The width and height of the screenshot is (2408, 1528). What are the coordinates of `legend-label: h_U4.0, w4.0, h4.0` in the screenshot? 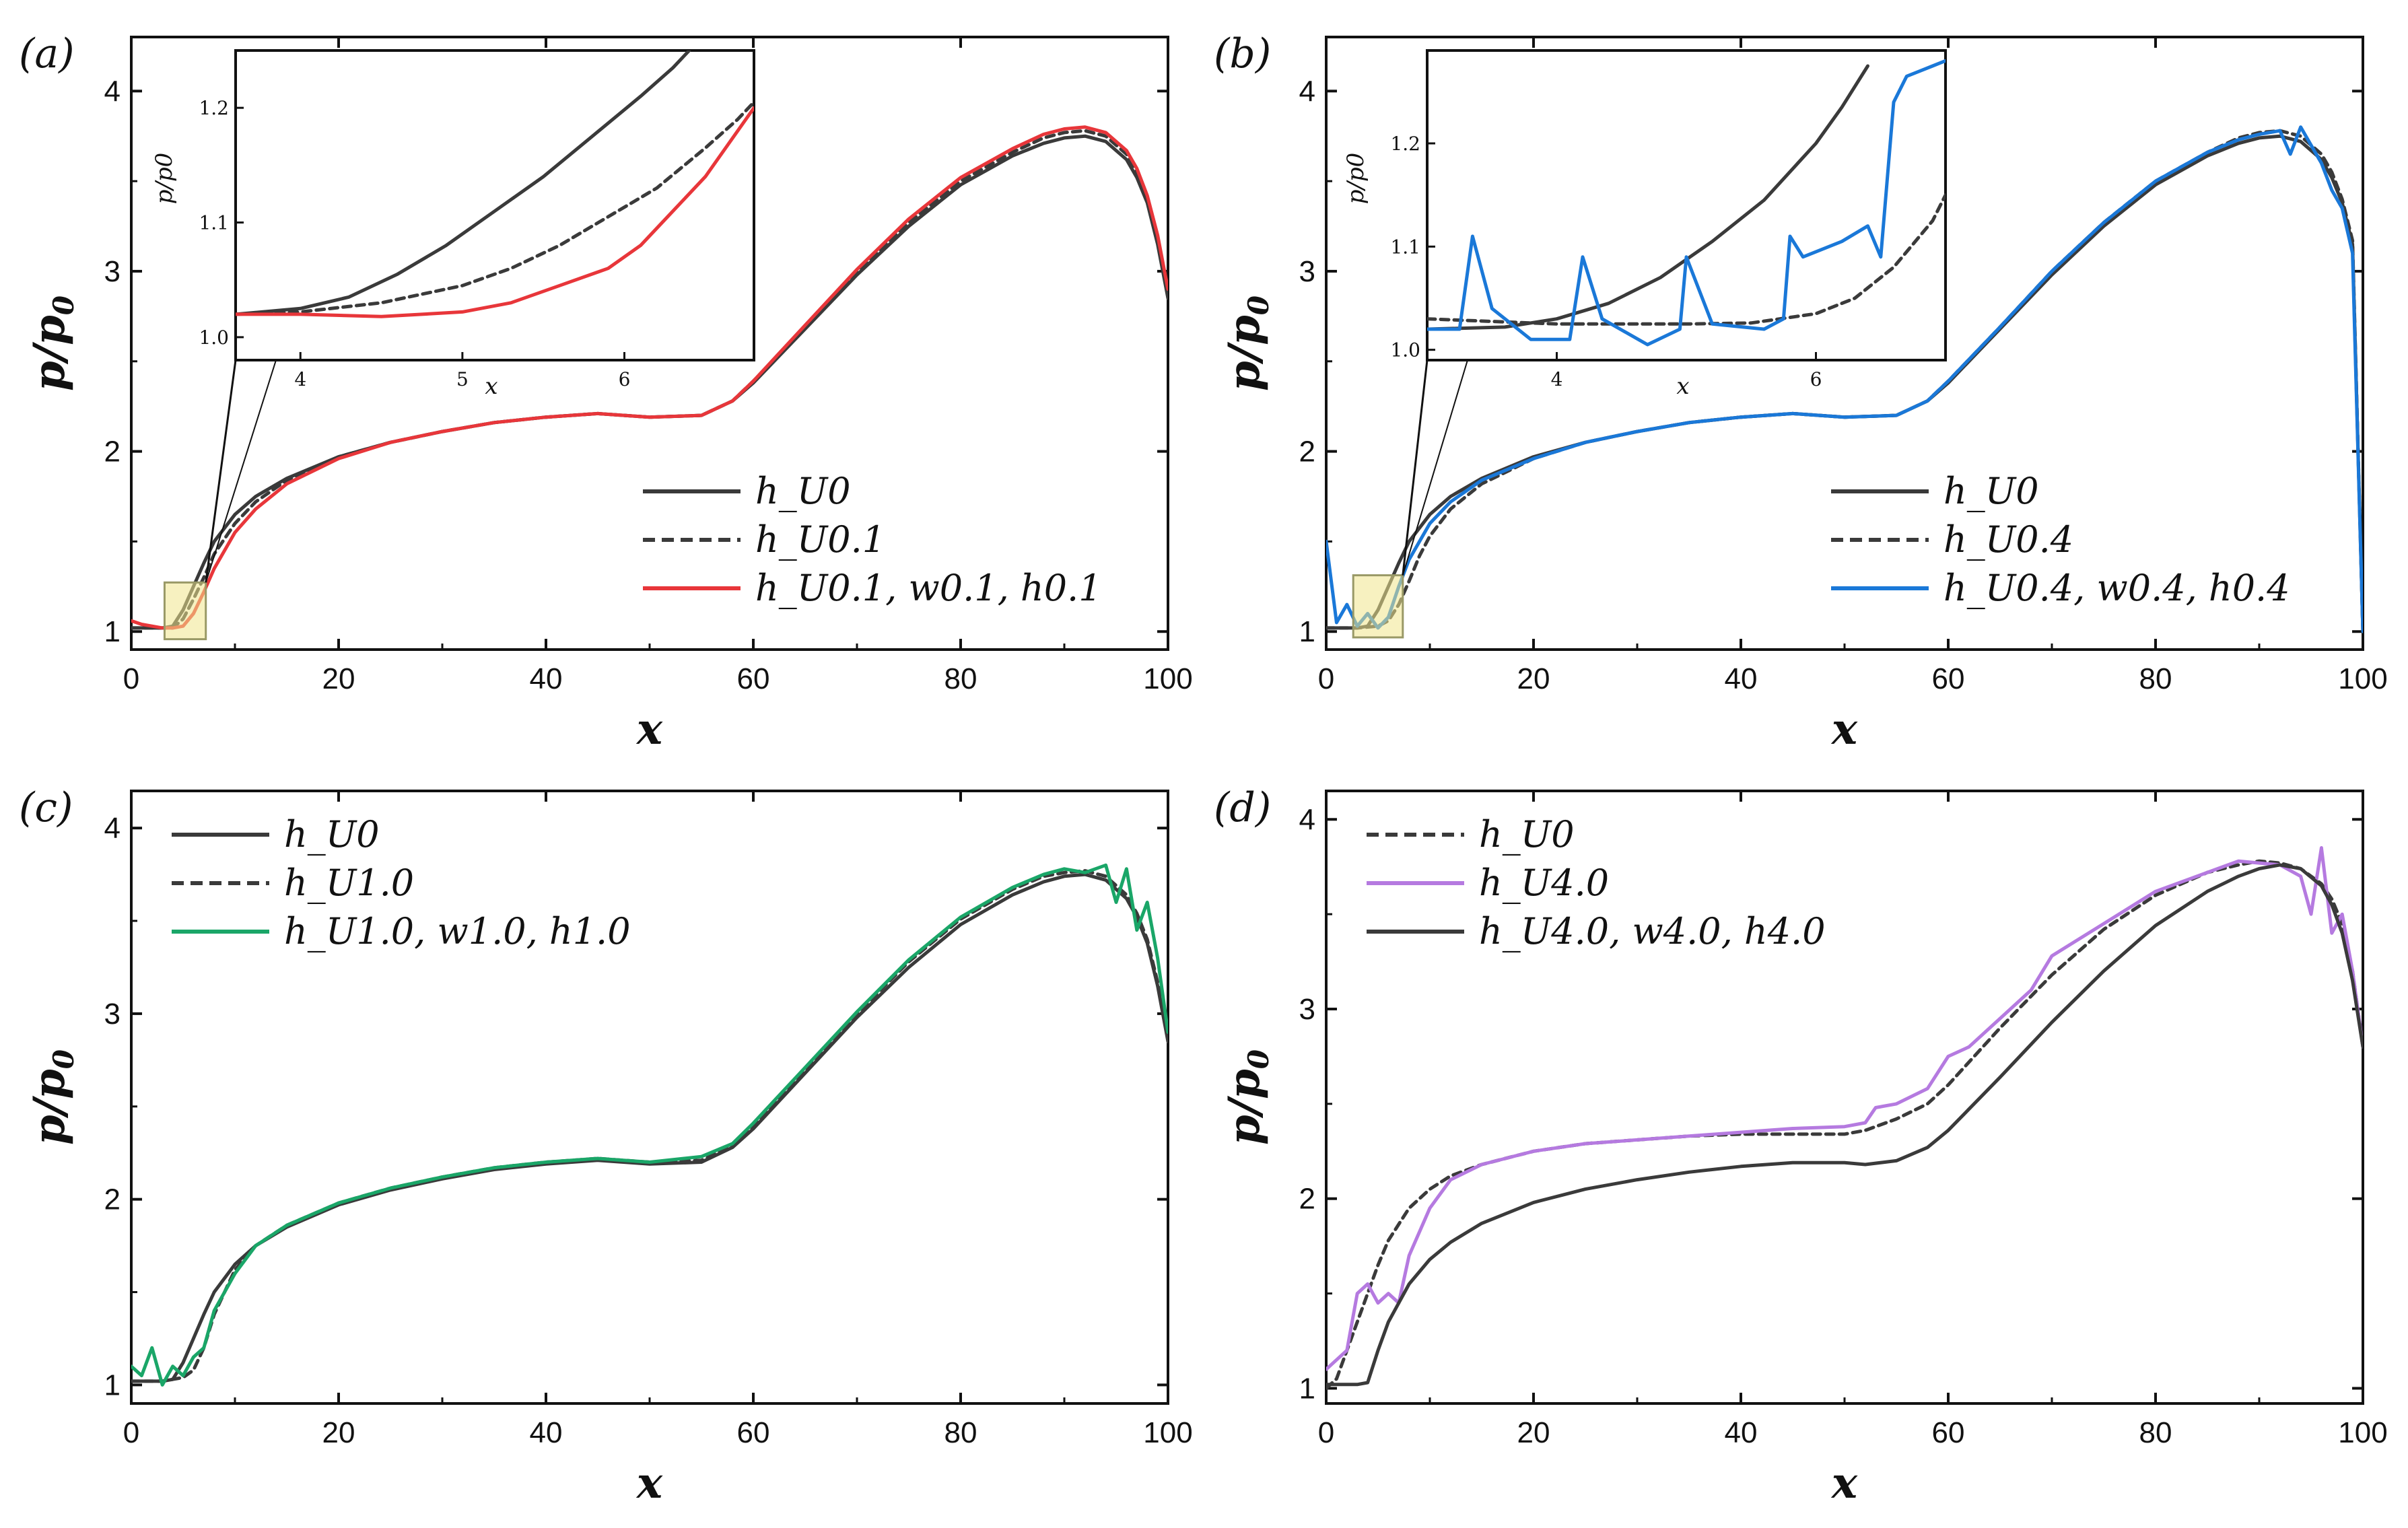 It's located at (1652, 931).